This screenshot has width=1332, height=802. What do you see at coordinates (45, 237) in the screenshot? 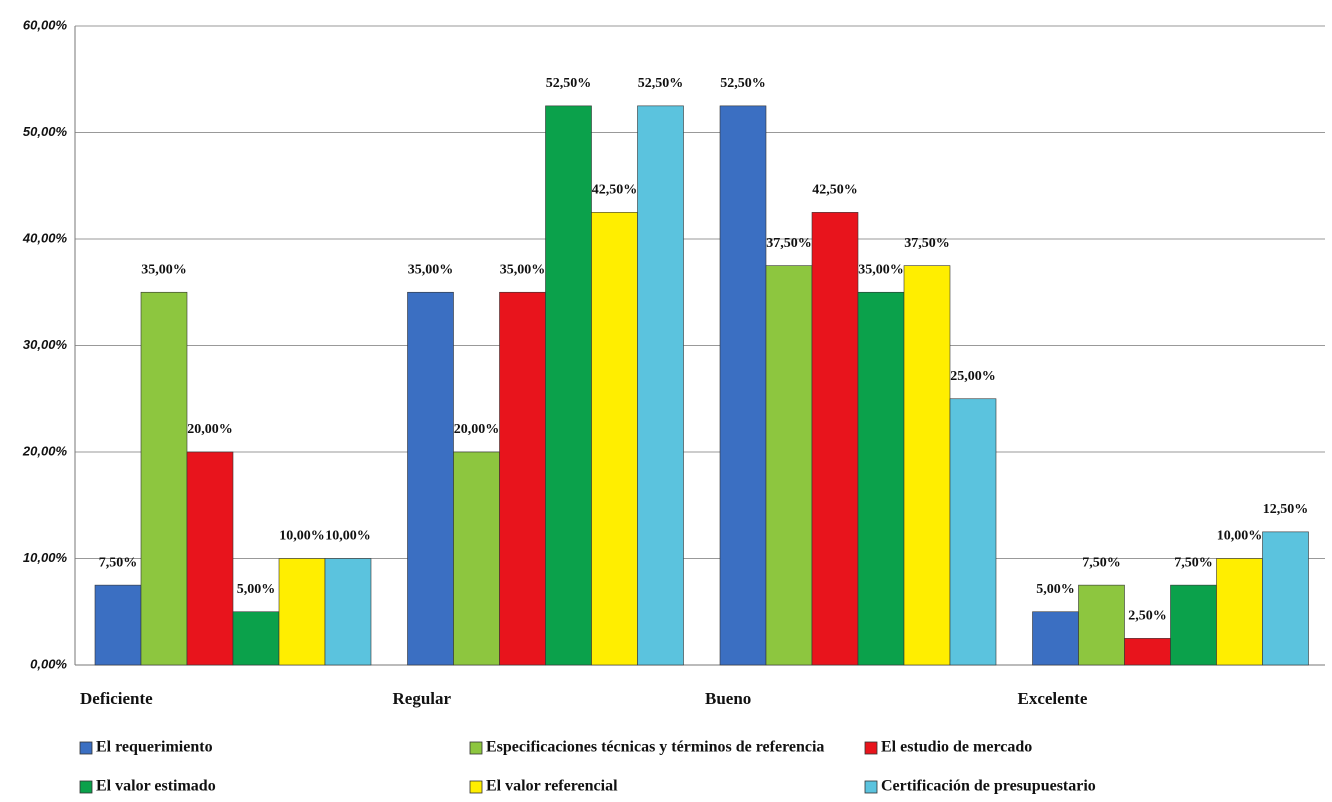
I see `y-tick-label: 40,00%` at bounding box center [45, 237].